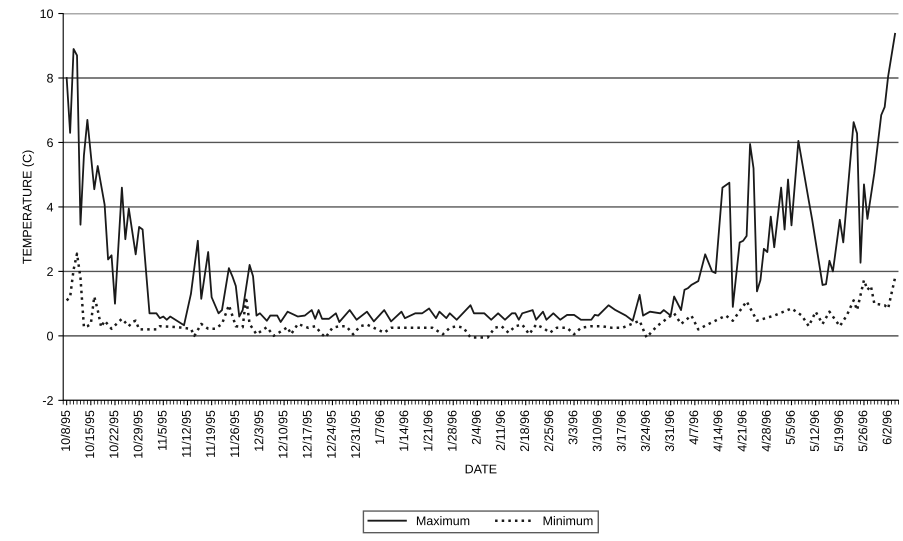  Describe the element at coordinates (307, 434) in the screenshot. I see `x-tick-label: 12/17/95` at that location.